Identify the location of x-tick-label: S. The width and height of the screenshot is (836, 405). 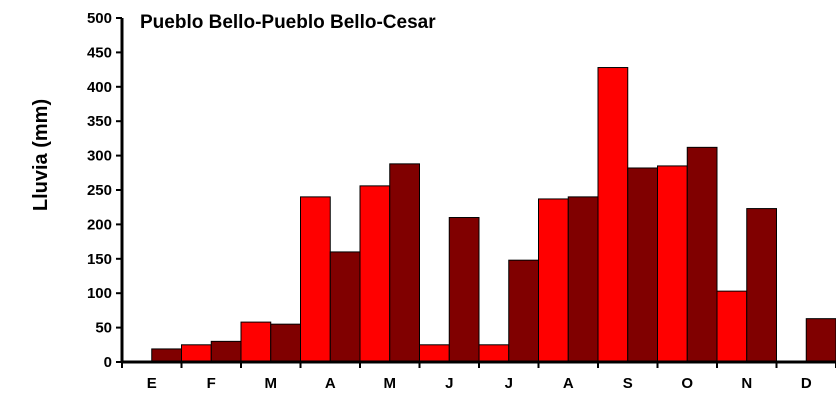
(628, 383).